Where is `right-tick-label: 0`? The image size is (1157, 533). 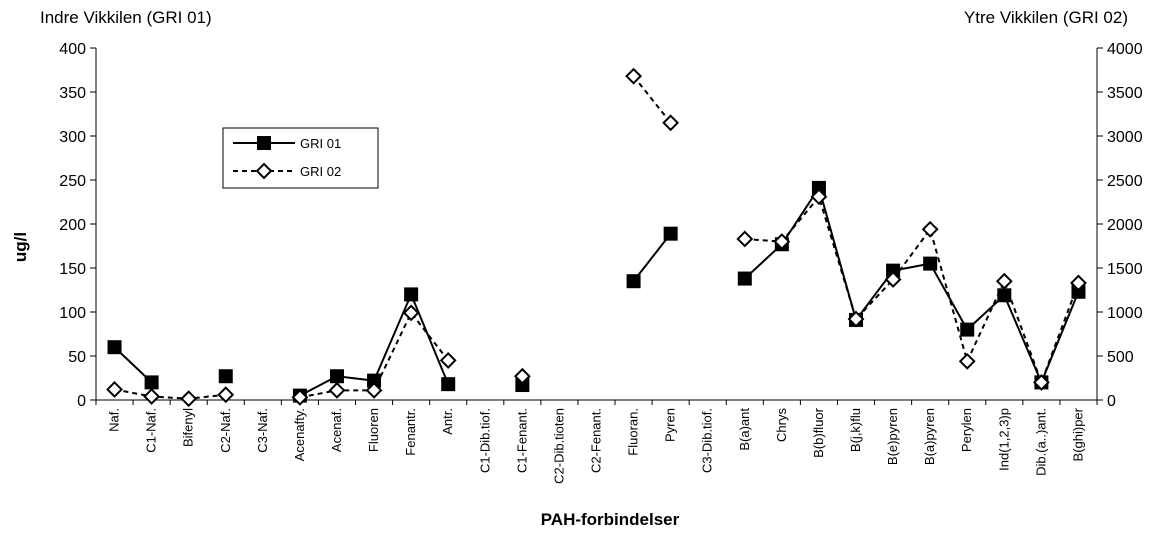 right-tick-label: 0 is located at coordinates (1111, 401).